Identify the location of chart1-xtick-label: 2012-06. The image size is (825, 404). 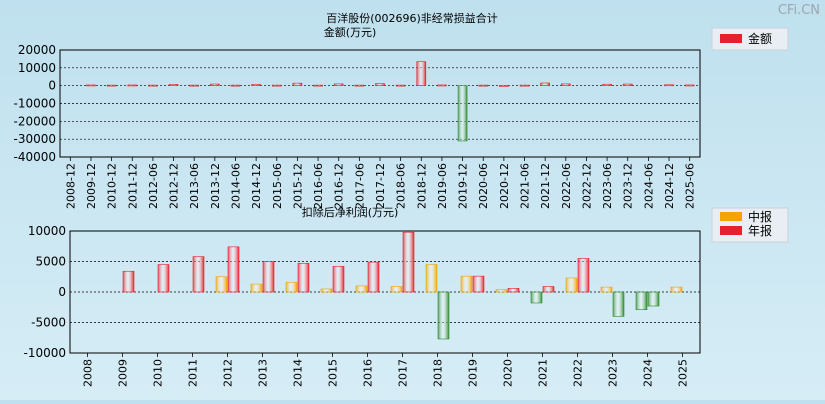
(153, 186).